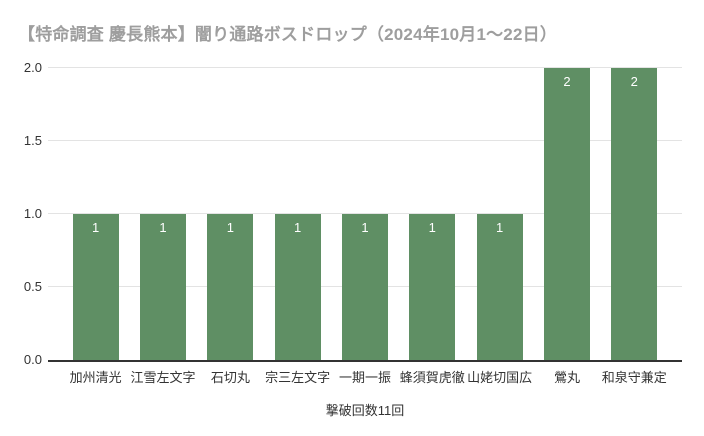 This screenshot has height=436, width=704. I want to click on x-axis: 加州清光 江雪左文字 石切丸 宗三左文字 一期一振 蜂須賀虎徹 山姥切国広 鶯丸 和泉守兼定, so click(365, 376).